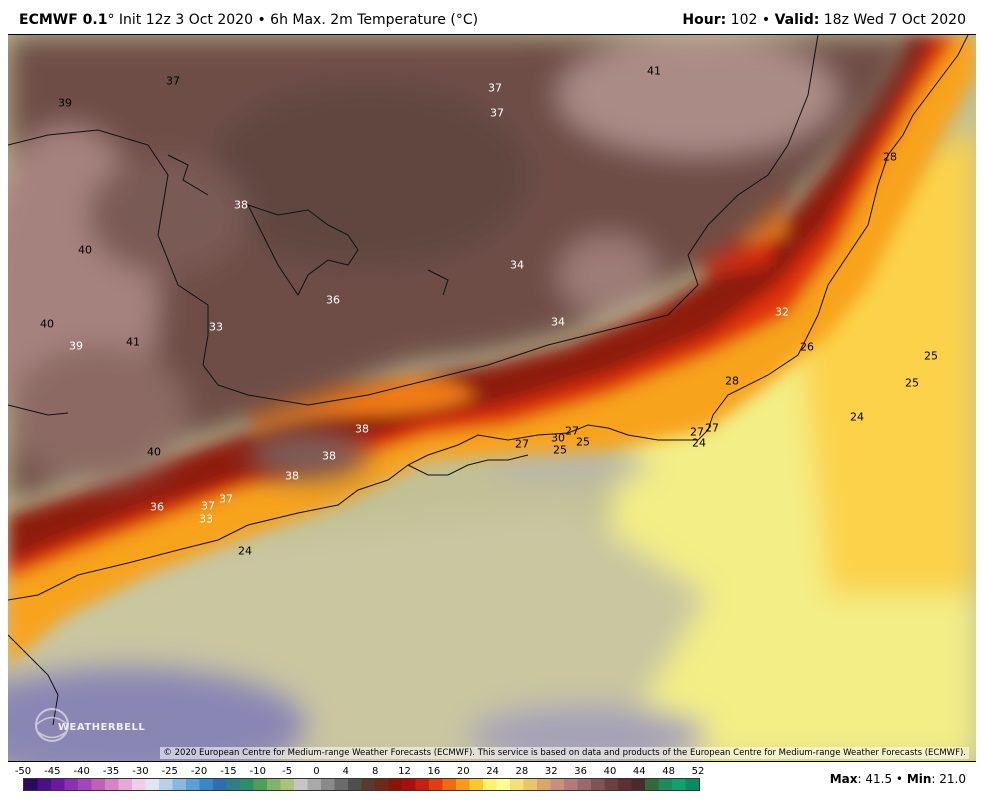  Describe the element at coordinates (522, 444) in the screenshot. I see `temperature-value-label: 27` at that location.